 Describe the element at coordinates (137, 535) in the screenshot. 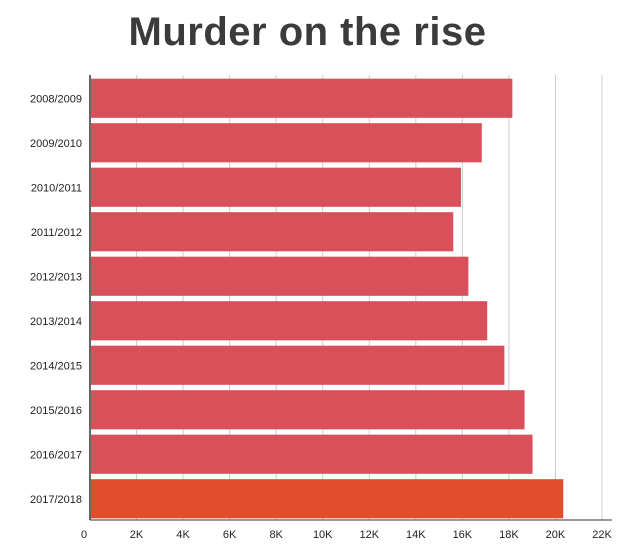

I see `x-tick-label: 2K` at that location.